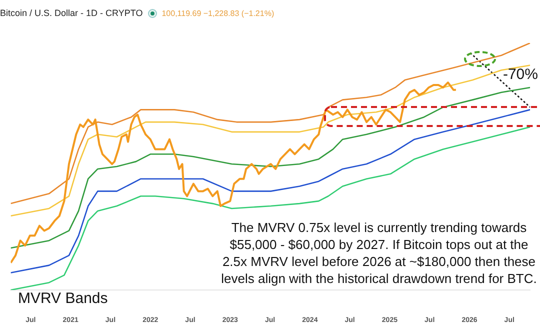 Image resolution: width=540 pixels, height=336 pixels. What do you see at coordinates (71, 13) in the screenshot?
I see `chart-title: Bitcoin / U.S. Dollar - 1D - CRYPTO` at bounding box center [71, 13].